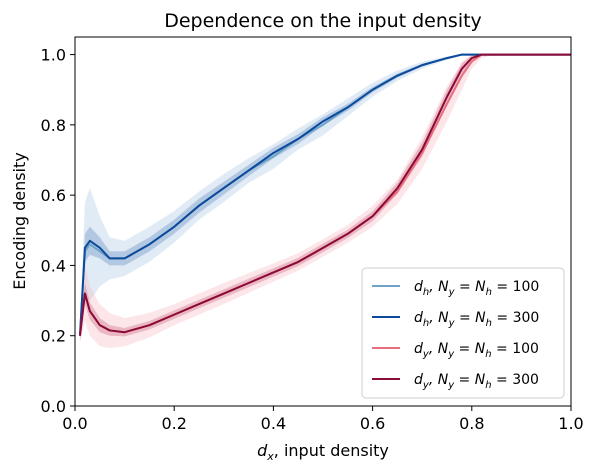 The width and height of the screenshot is (596, 473). What do you see at coordinates (53, 125) in the screenshot?
I see `y-tick-label: 0.8` at bounding box center [53, 125].